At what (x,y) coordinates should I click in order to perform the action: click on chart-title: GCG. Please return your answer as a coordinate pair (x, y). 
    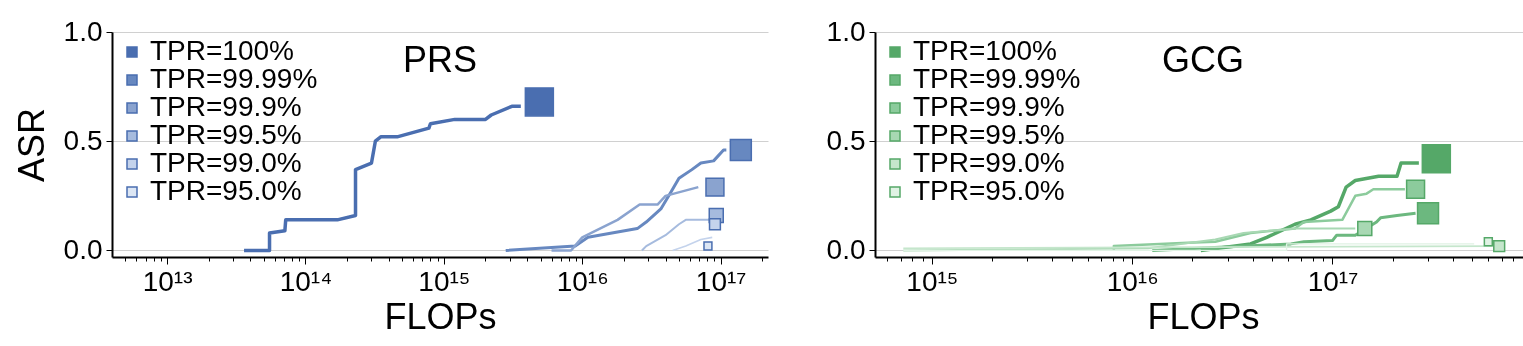
    Looking at the image, I should click on (1203, 59).